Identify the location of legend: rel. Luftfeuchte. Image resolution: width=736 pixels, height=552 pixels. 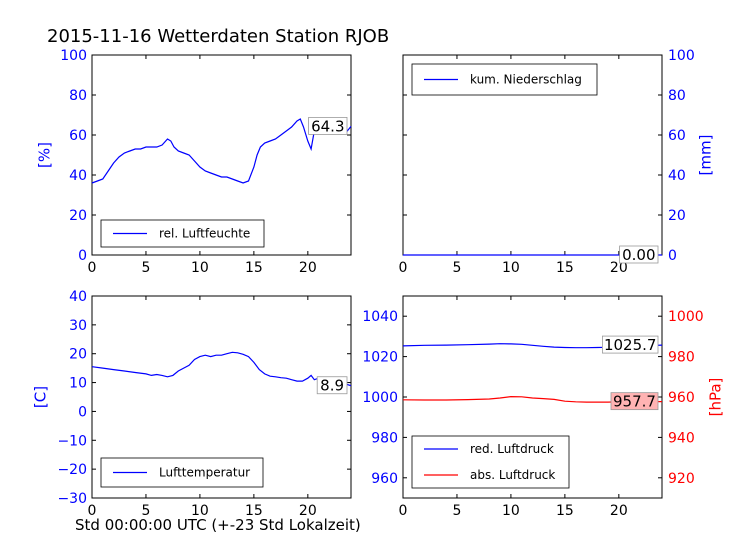
(182, 233).